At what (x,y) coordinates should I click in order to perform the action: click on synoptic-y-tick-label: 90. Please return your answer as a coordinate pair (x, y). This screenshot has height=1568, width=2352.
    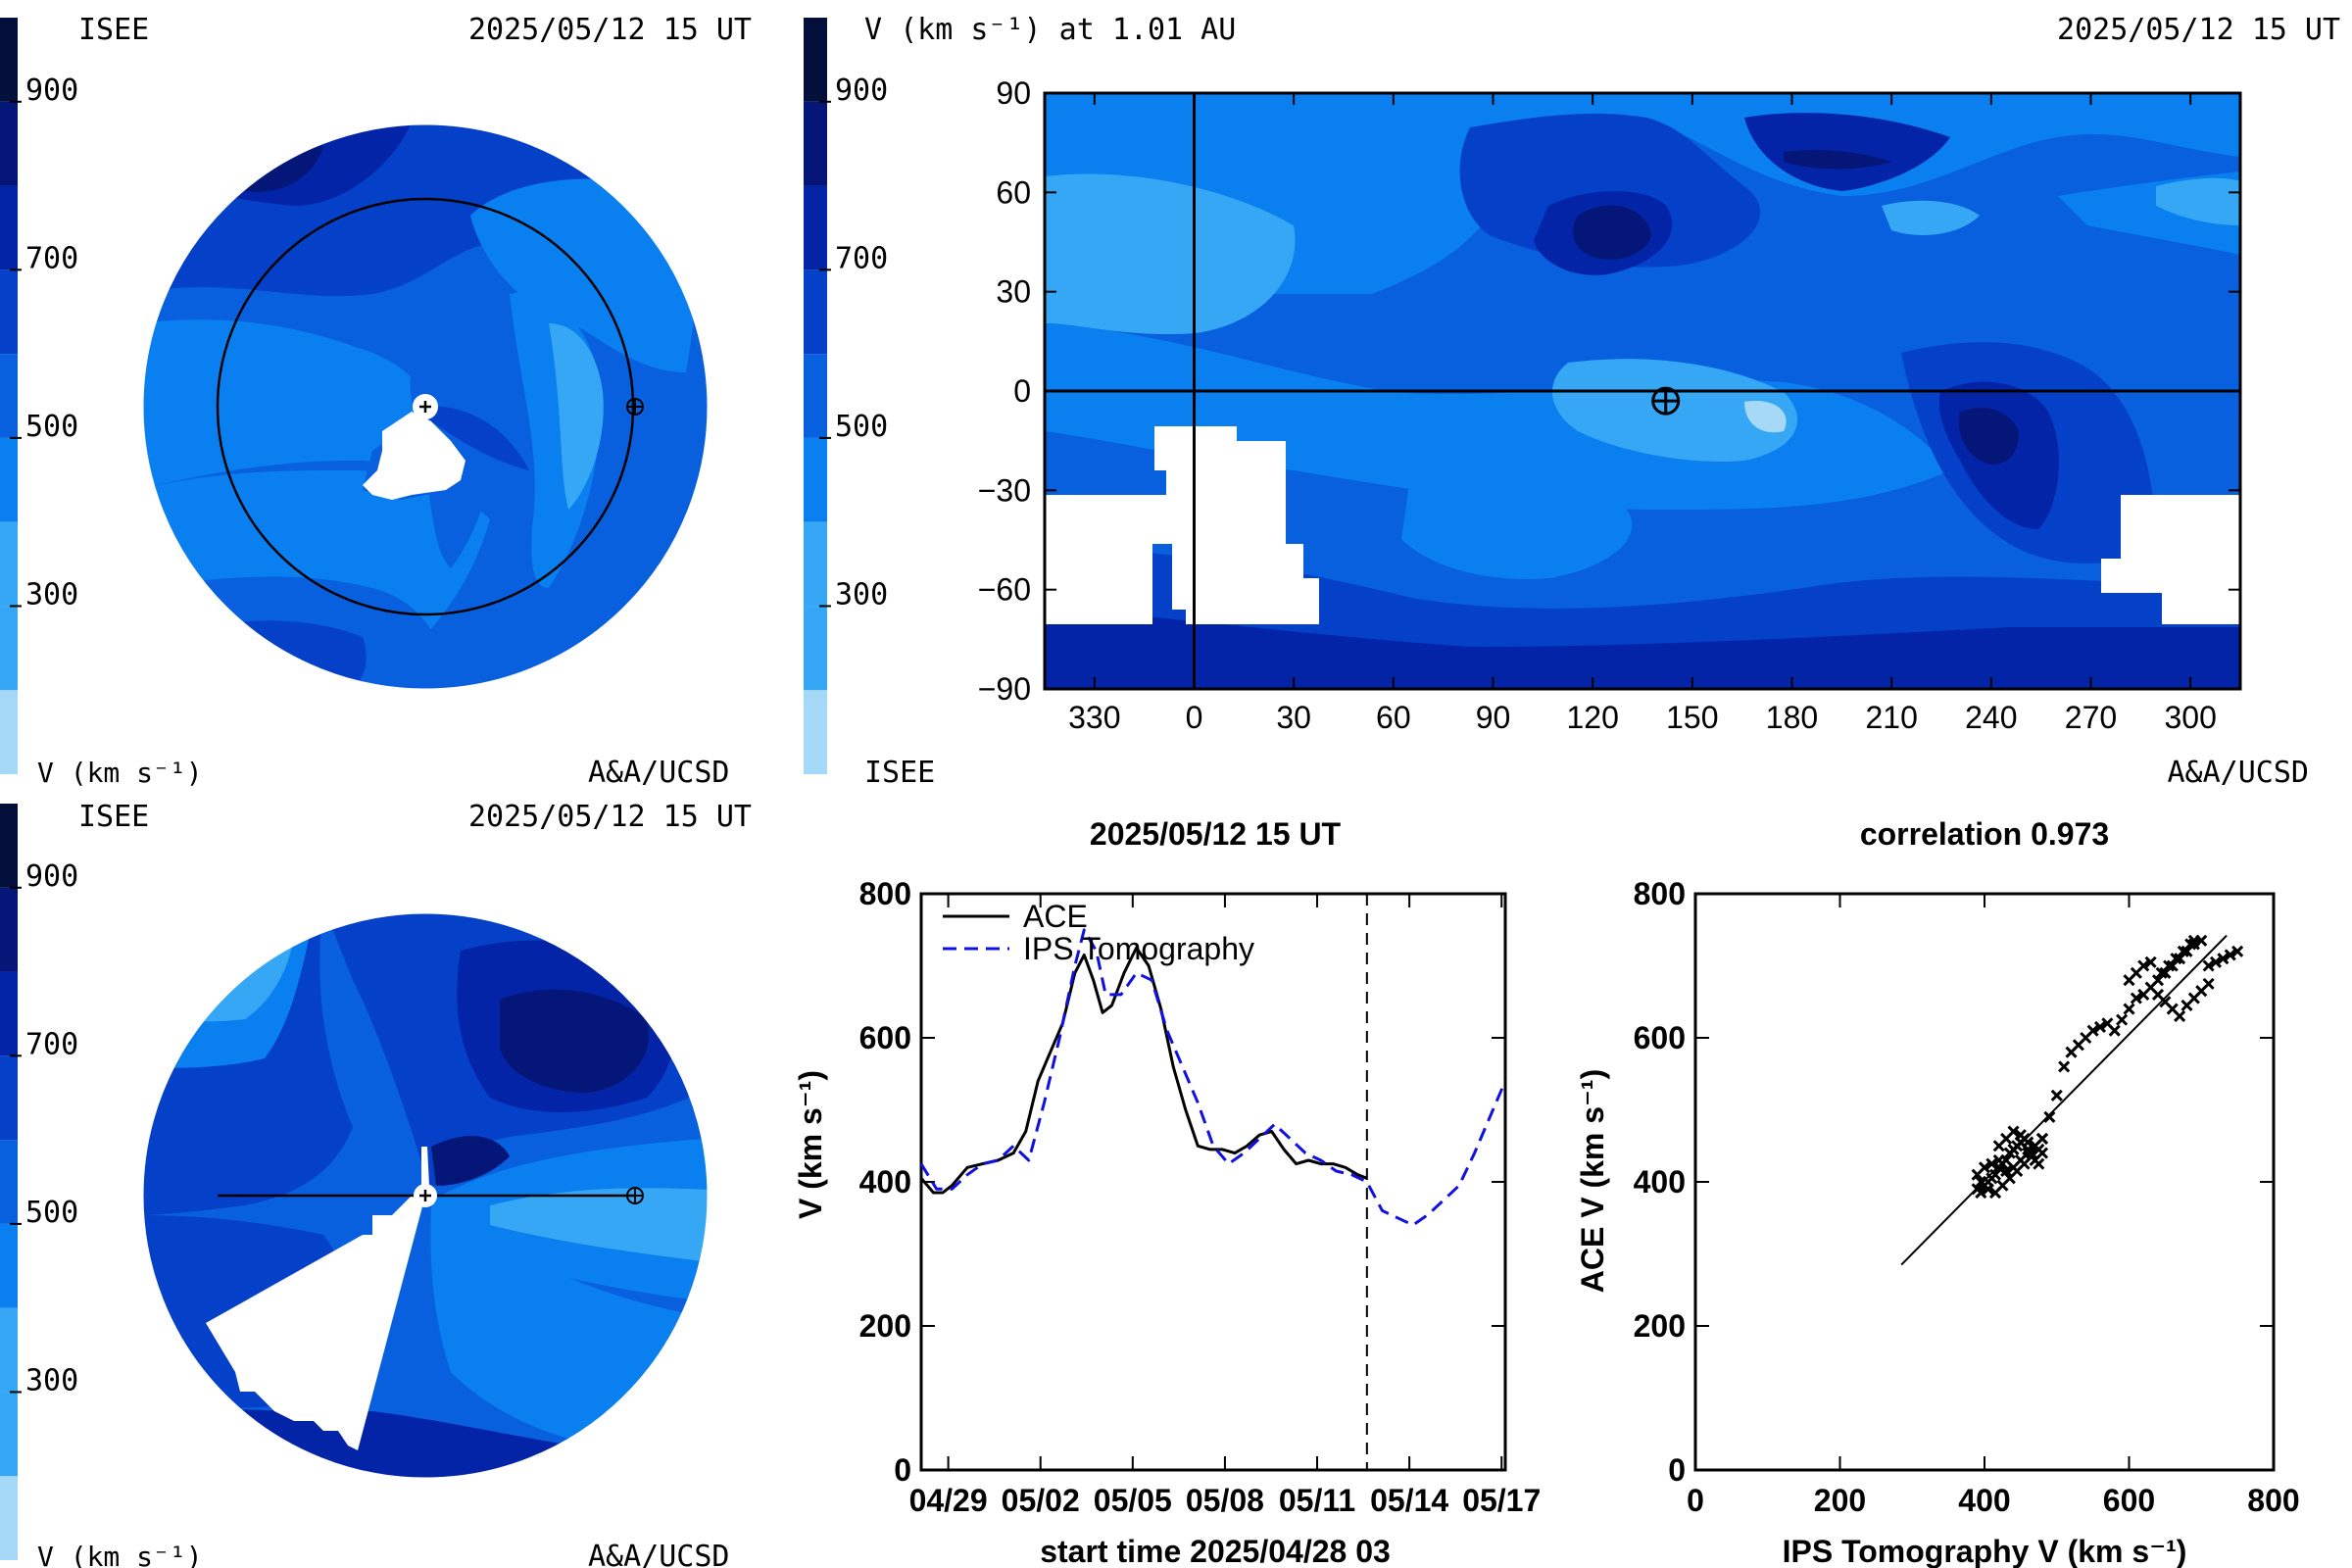
    Looking at the image, I should click on (1013, 93).